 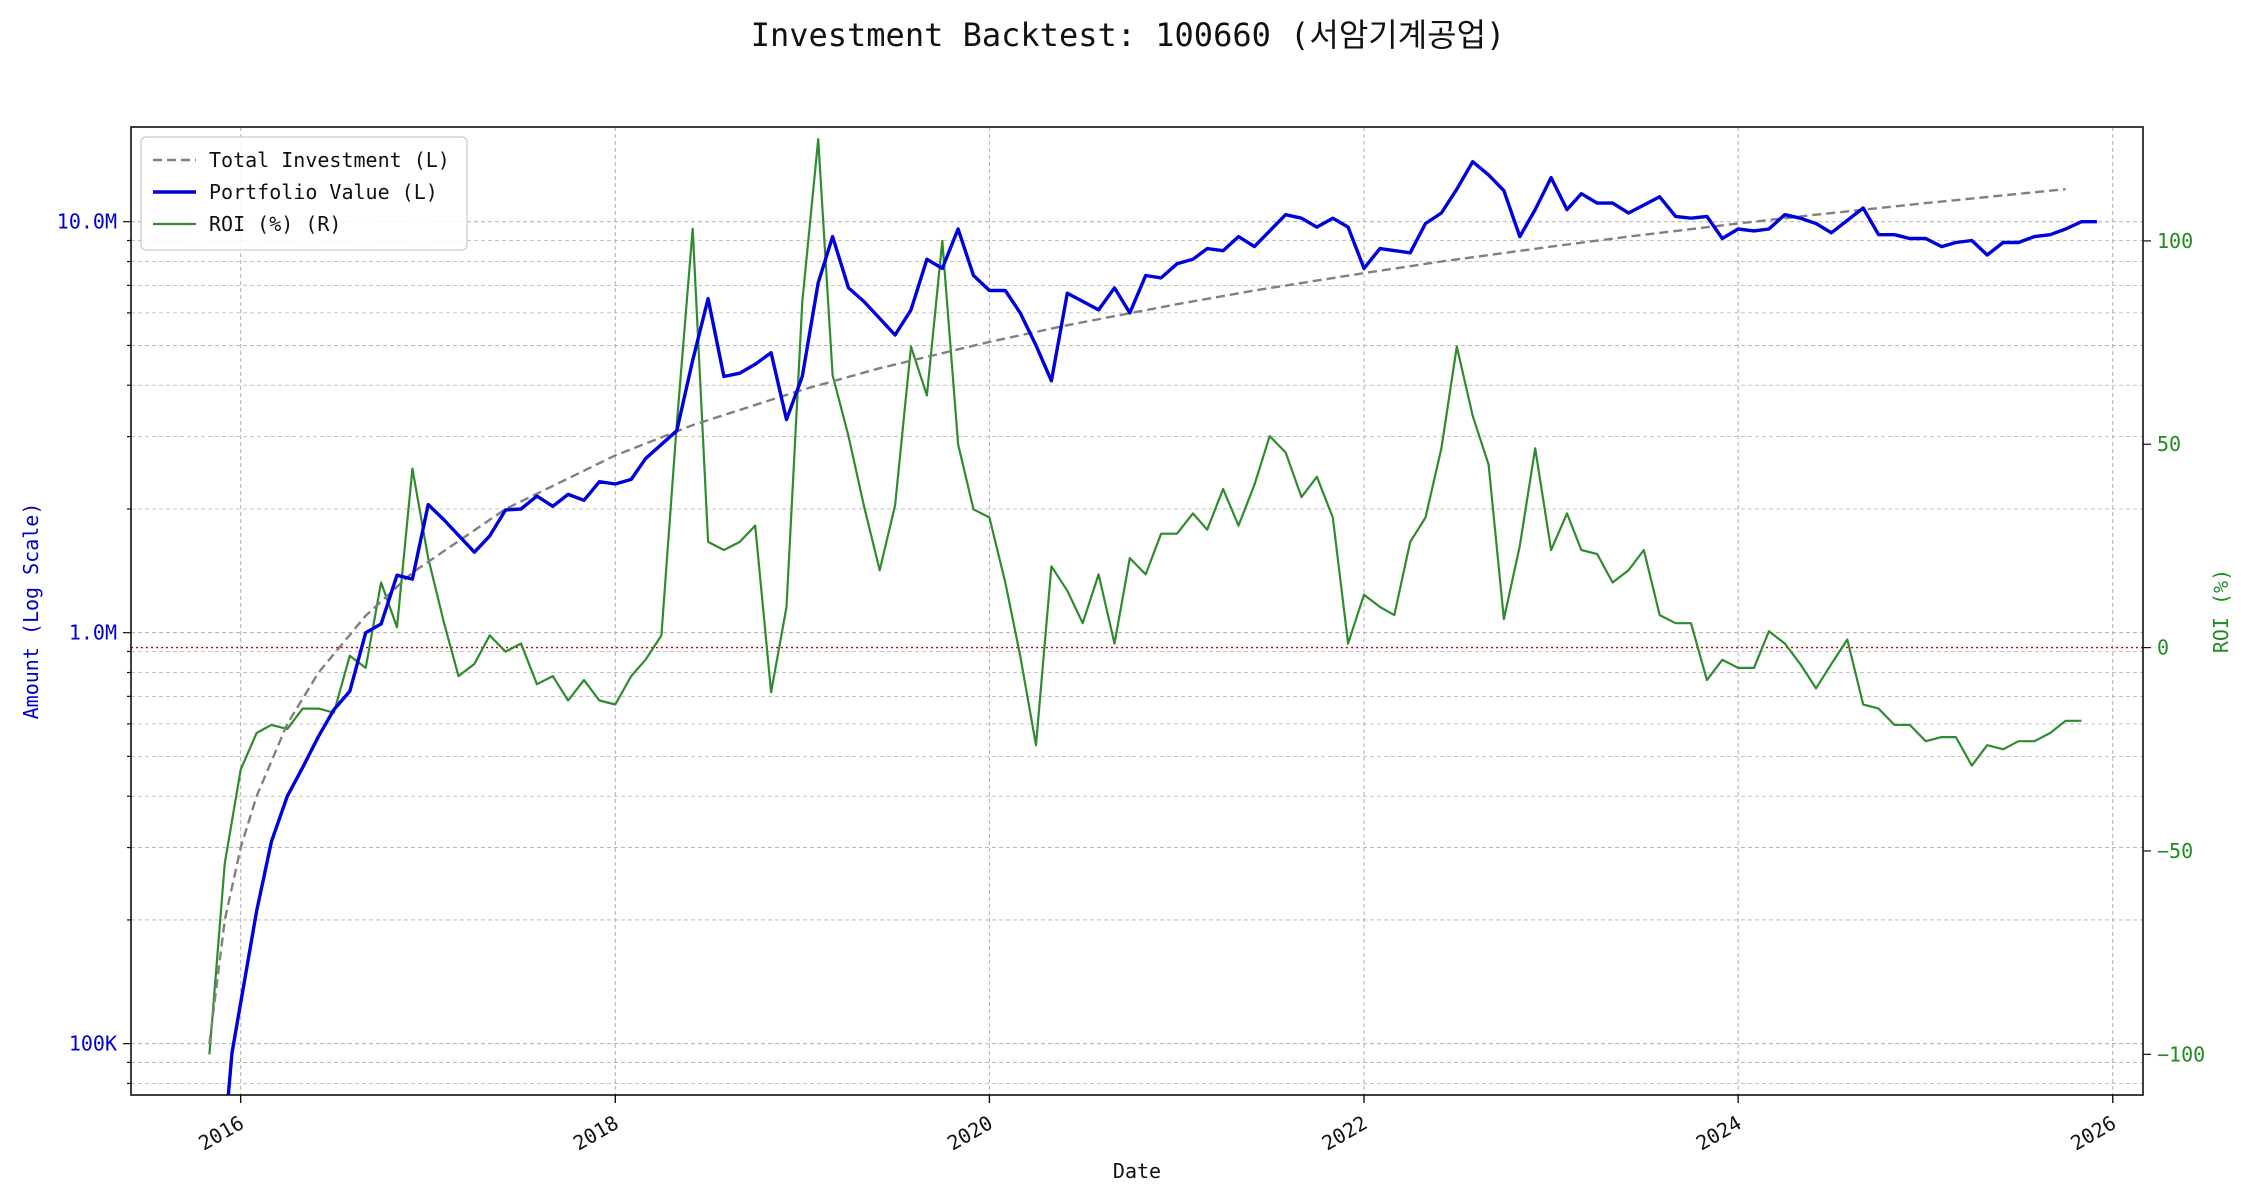 What do you see at coordinates (1128, 35) in the screenshot?
I see `chart-title: Investment Backtest: 100660 (서암기계공업)` at bounding box center [1128, 35].